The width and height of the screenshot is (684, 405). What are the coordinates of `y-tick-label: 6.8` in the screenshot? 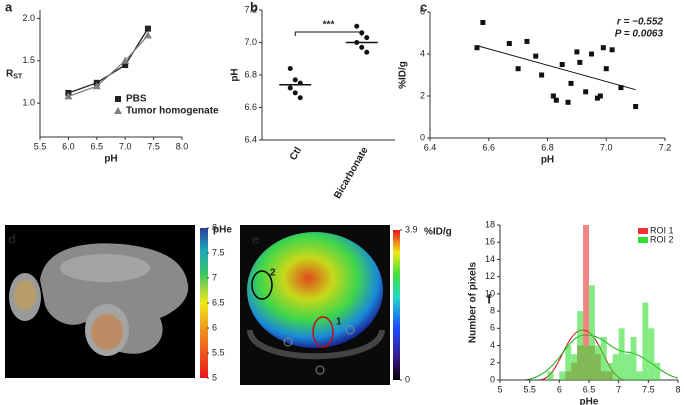 It's located at (250, 74).